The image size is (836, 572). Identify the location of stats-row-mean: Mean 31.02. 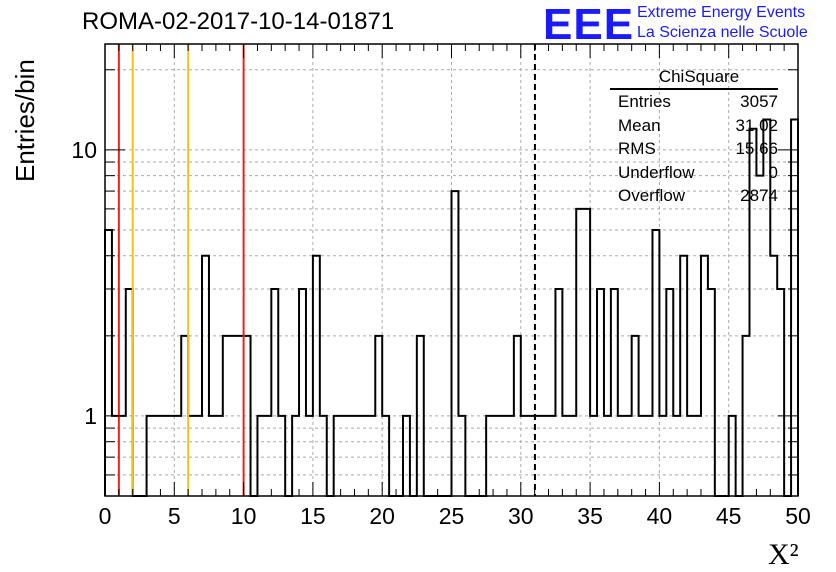
(694, 126).